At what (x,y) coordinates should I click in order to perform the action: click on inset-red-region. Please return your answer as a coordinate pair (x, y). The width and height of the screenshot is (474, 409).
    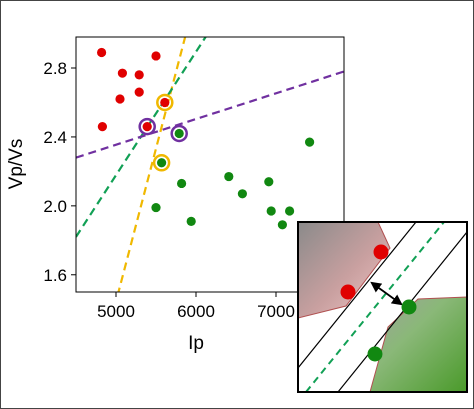
    Looking at the image, I should click on (344, 270).